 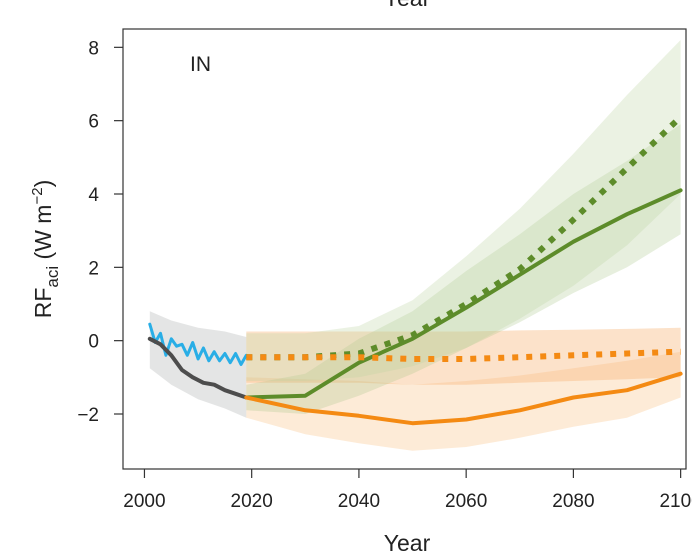 What do you see at coordinates (93, 268) in the screenshot?
I see `y-tick-label: 2` at bounding box center [93, 268].